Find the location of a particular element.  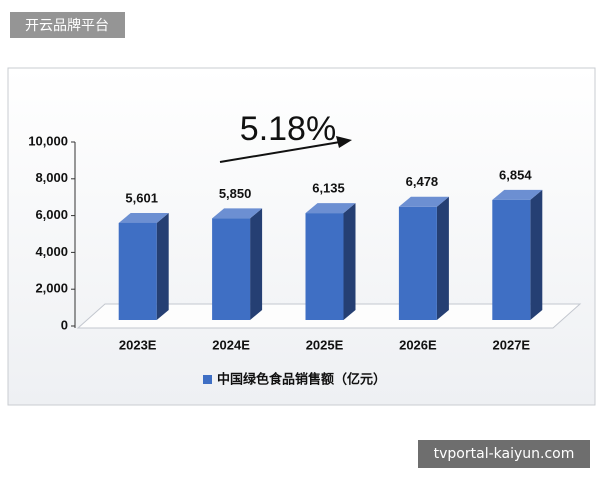

legend-label: 中国绿色食品销售额（亿元） is located at coordinates (301, 380).